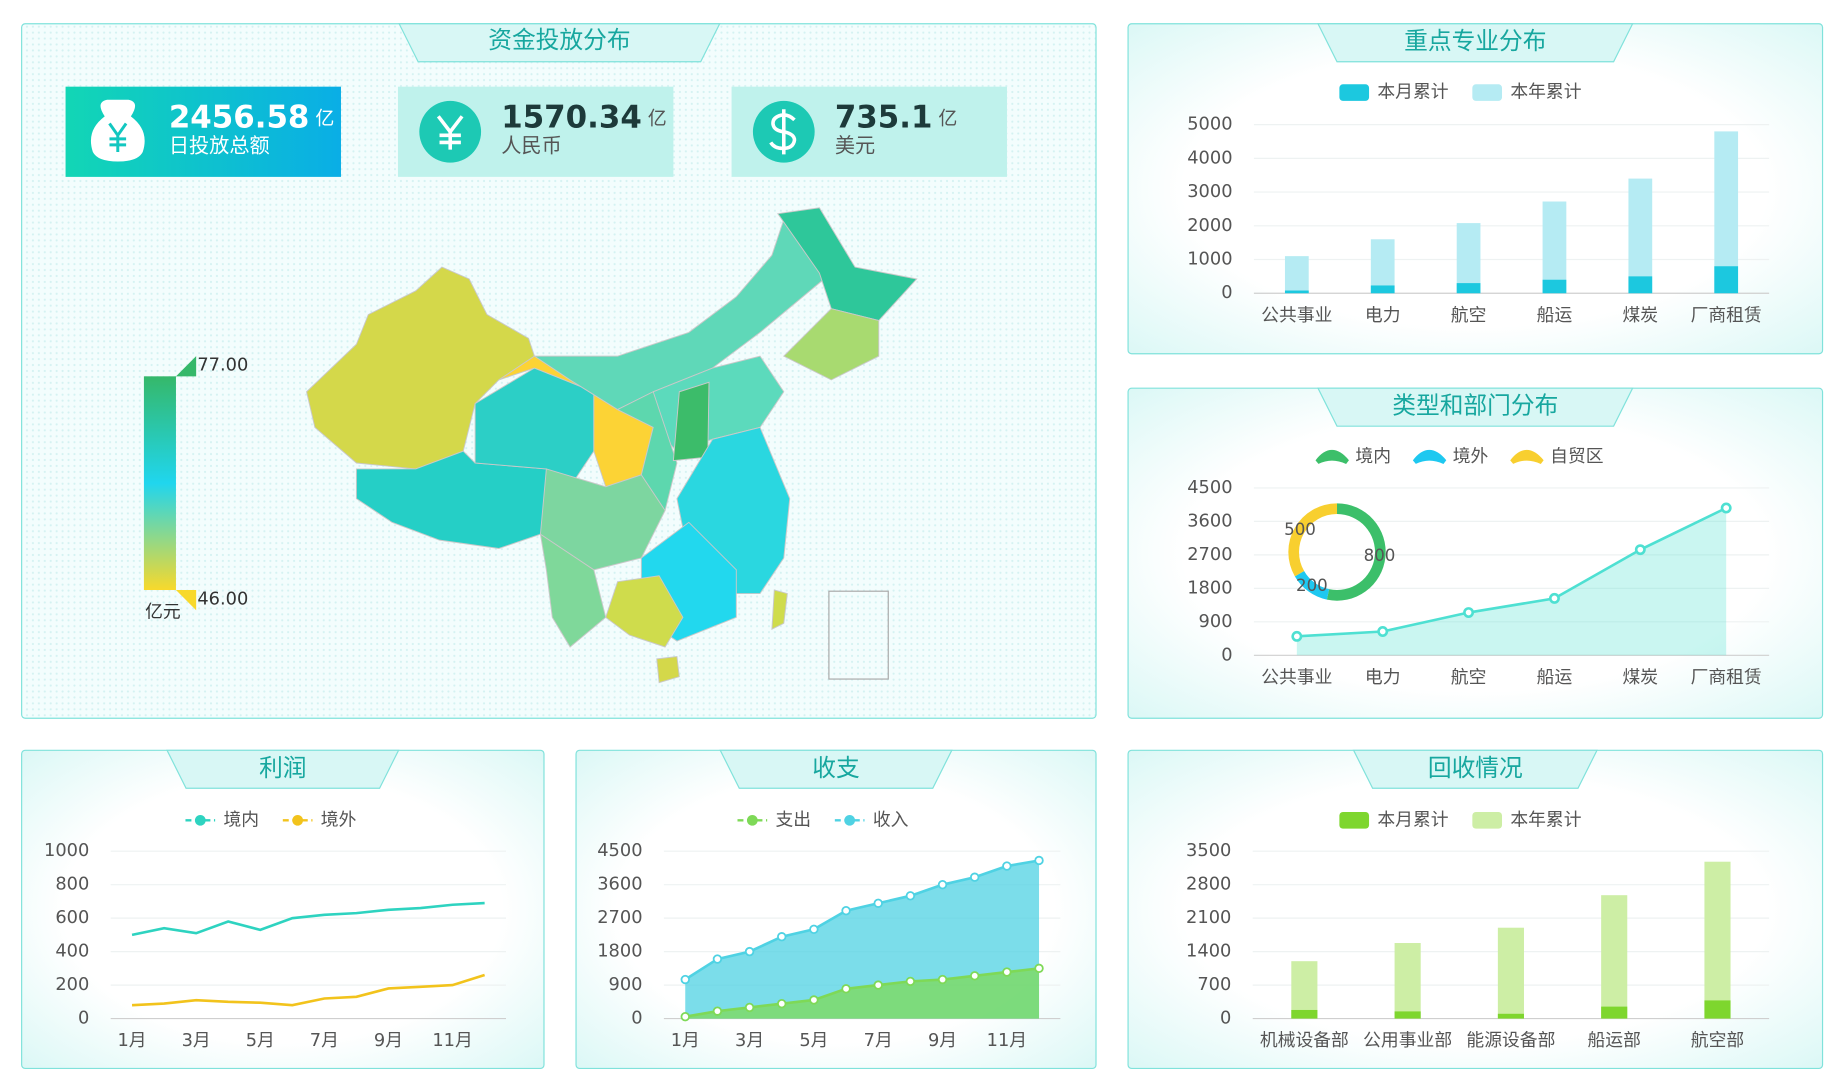  What do you see at coordinates (72, 951) in the screenshot?
I see `y-tick-label: 400` at bounding box center [72, 951].